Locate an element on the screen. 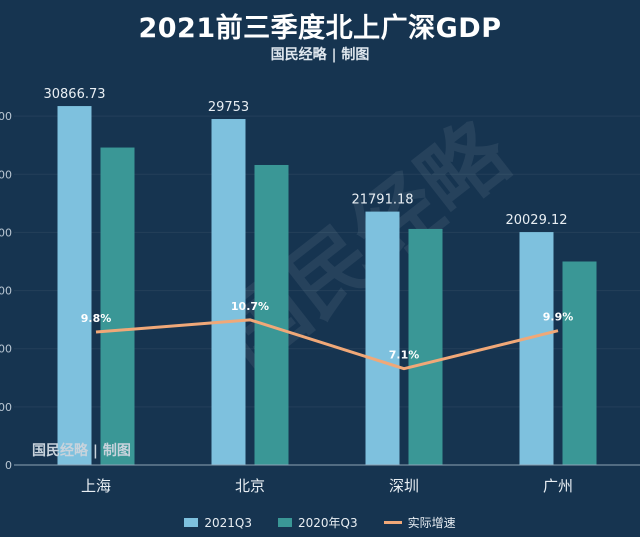 The height and width of the screenshot is (537, 640). legend-item-2020q3: 2020年Q3 is located at coordinates (317, 522).